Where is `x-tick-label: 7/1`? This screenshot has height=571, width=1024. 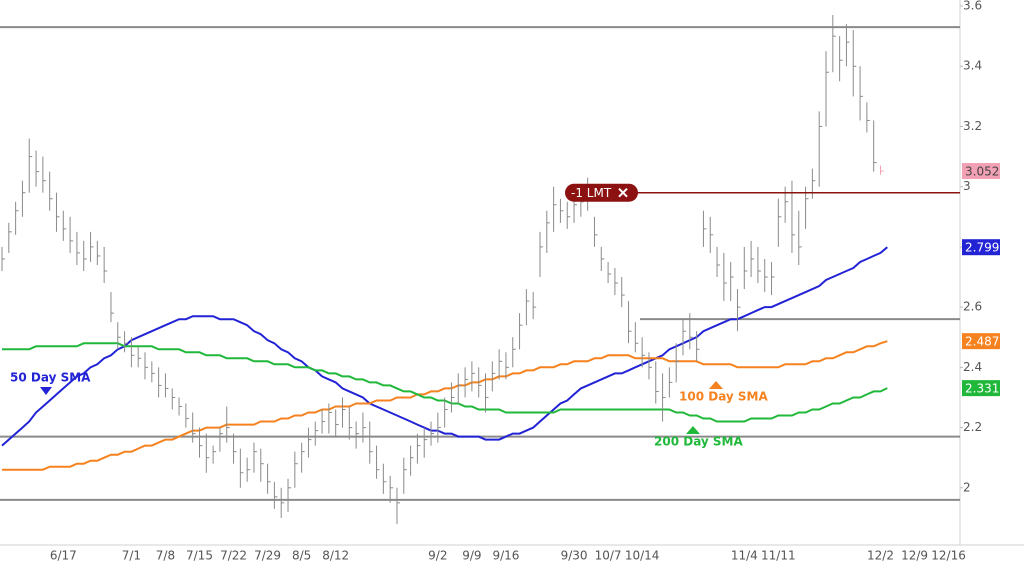
x-tick-label: 7/1 is located at coordinates (131, 556).